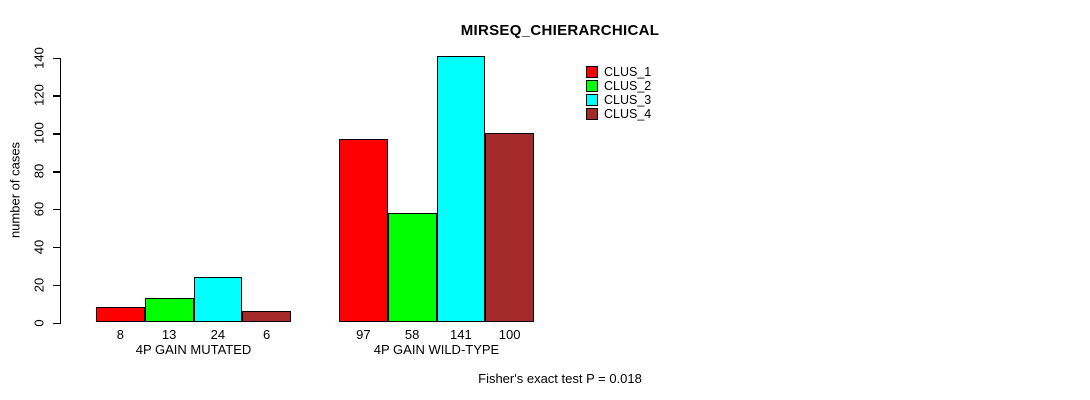 This screenshot has height=400, width=1090. I want to click on legend-item: CLUS_1, so click(618, 72).